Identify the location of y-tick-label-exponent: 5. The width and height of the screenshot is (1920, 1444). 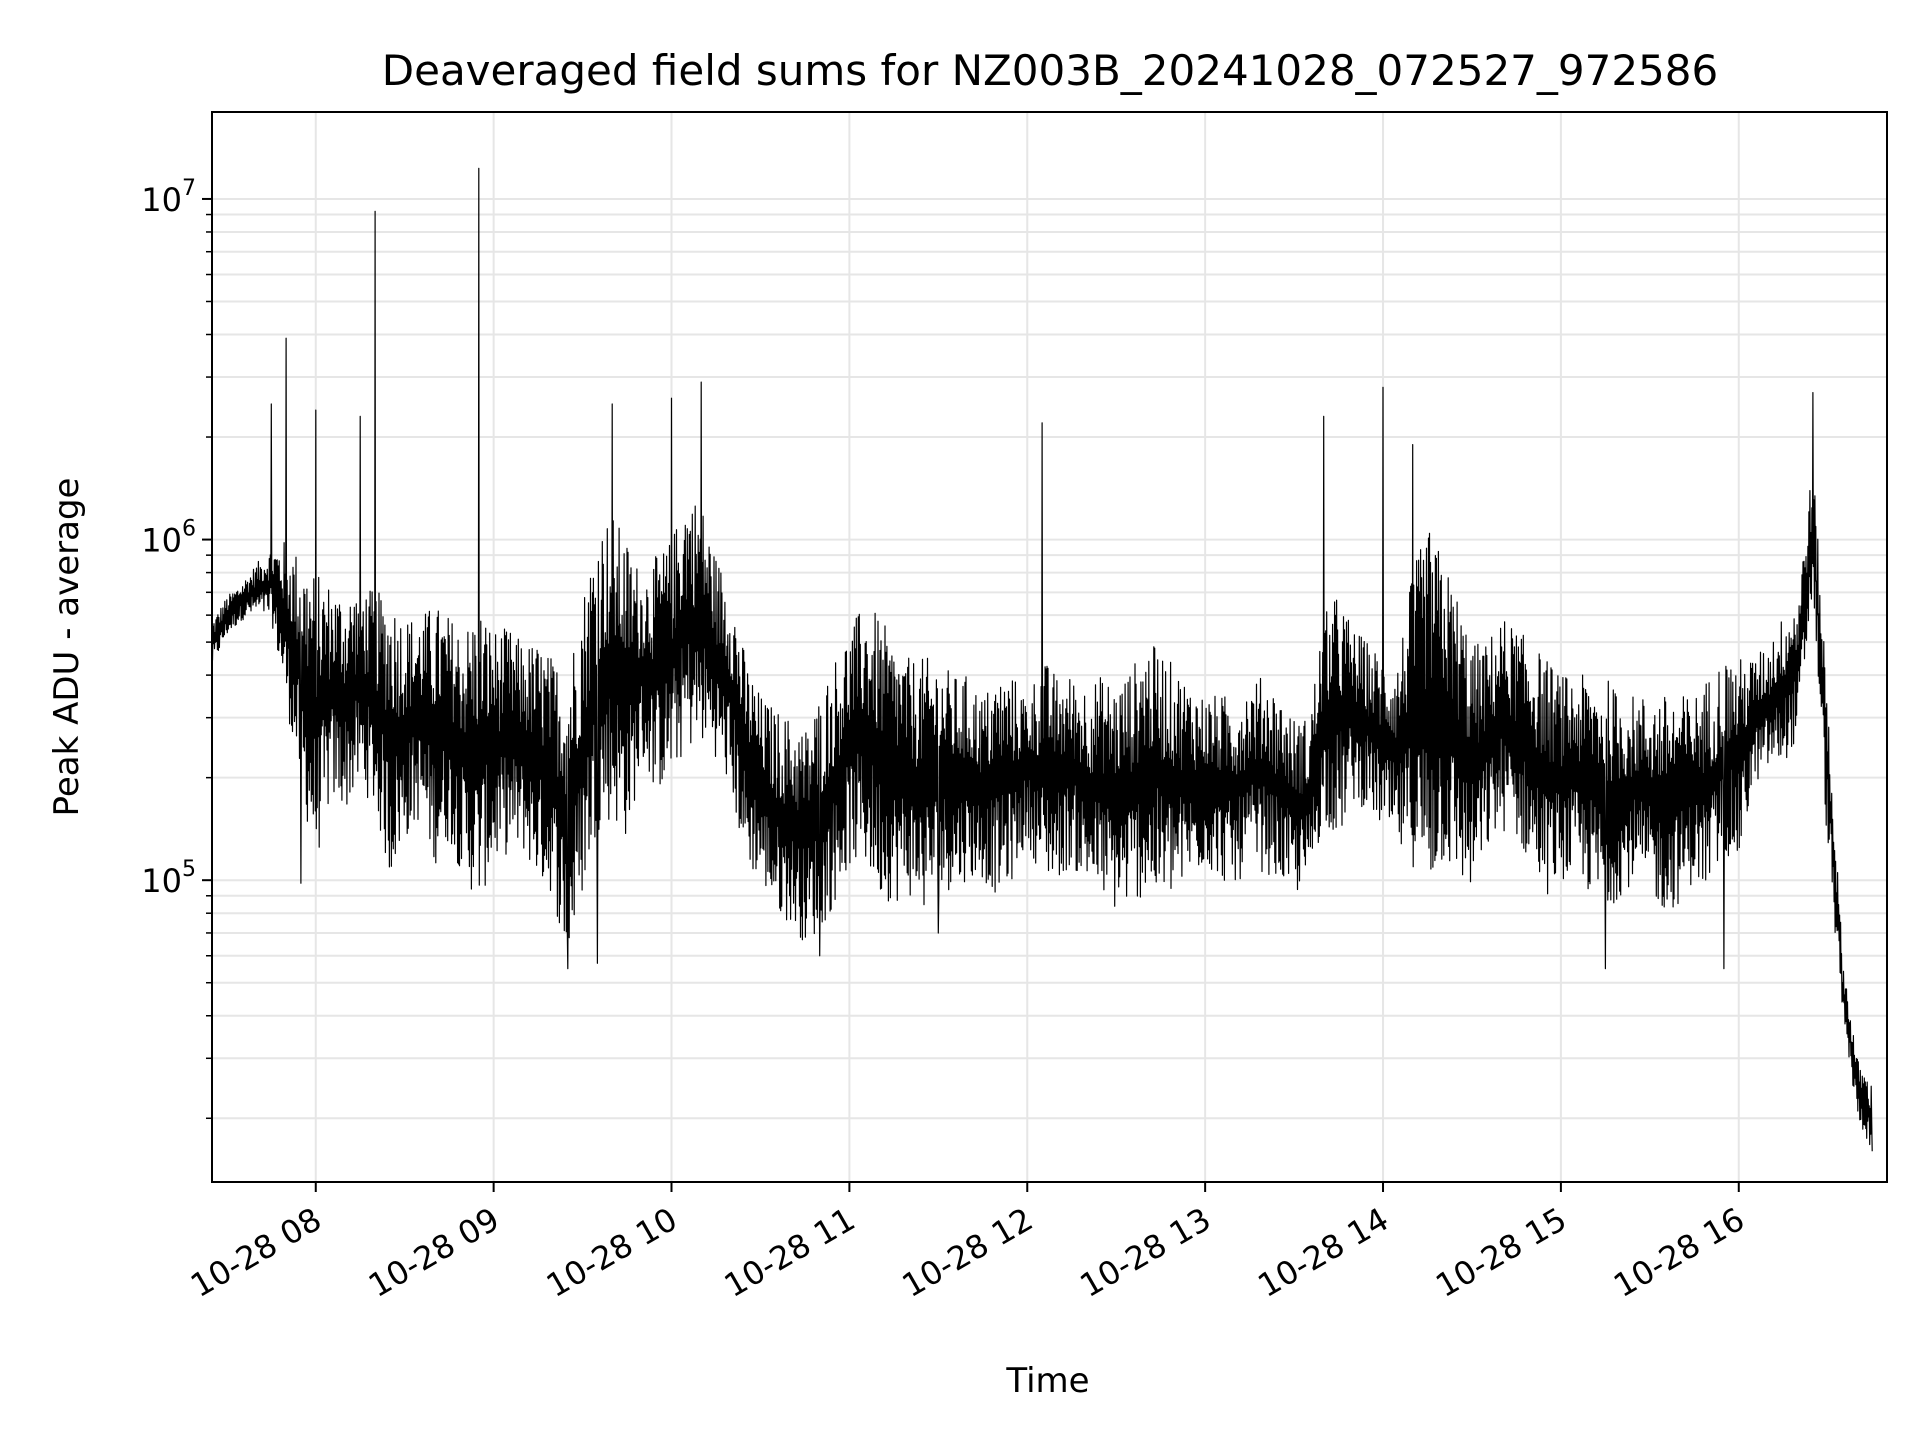
(189, 869).